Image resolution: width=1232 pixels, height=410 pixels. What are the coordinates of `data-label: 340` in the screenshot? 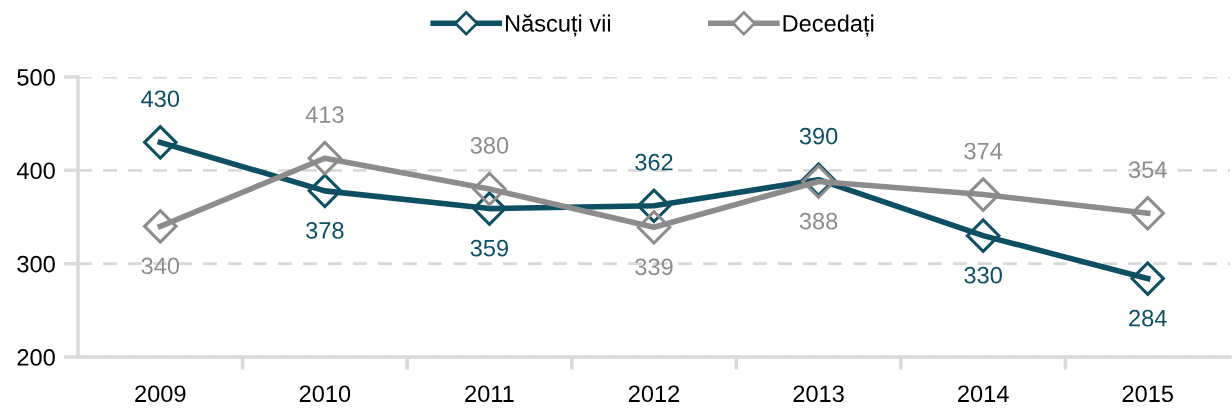 It's located at (160, 266).